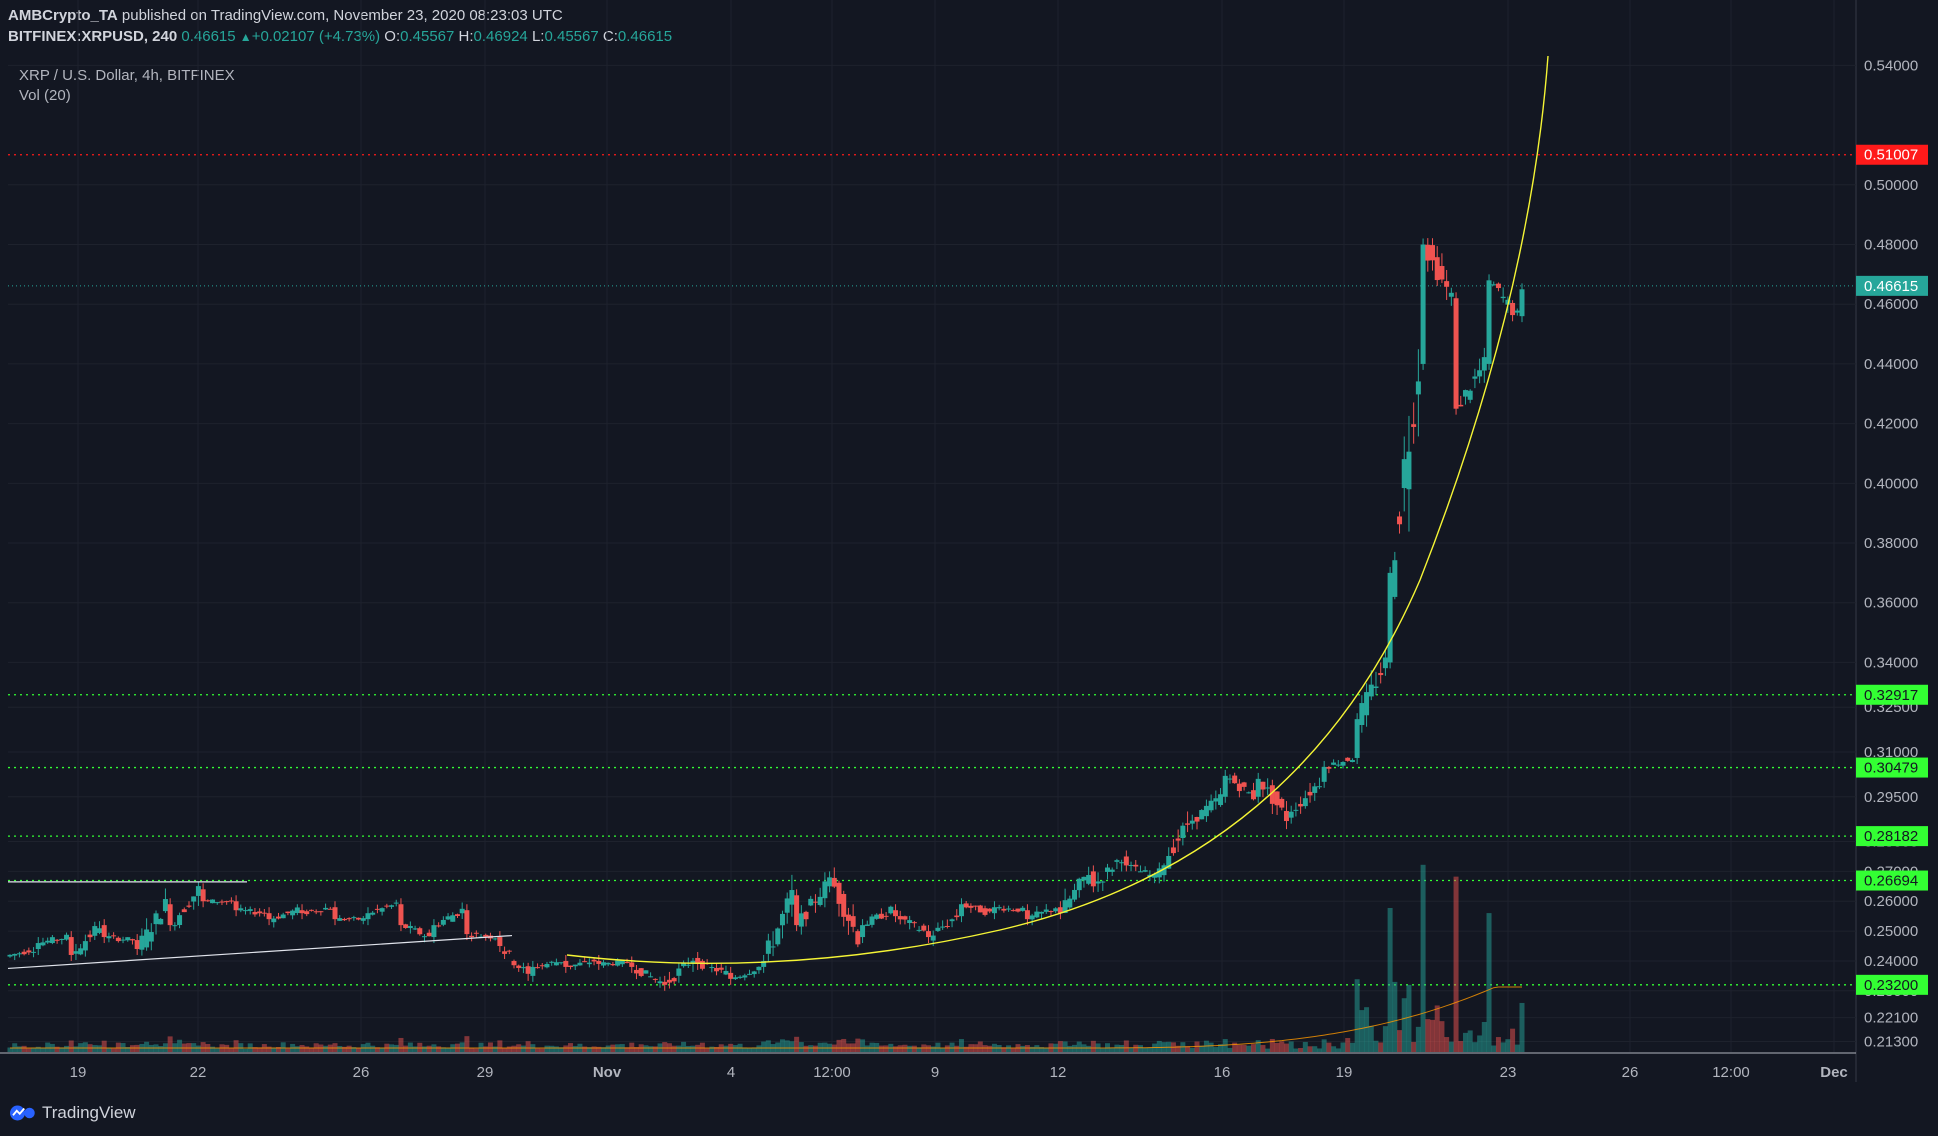 The height and width of the screenshot is (1136, 1938). What do you see at coordinates (1891, 985) in the screenshot?
I see `price-level-label: 0.23200` at bounding box center [1891, 985].